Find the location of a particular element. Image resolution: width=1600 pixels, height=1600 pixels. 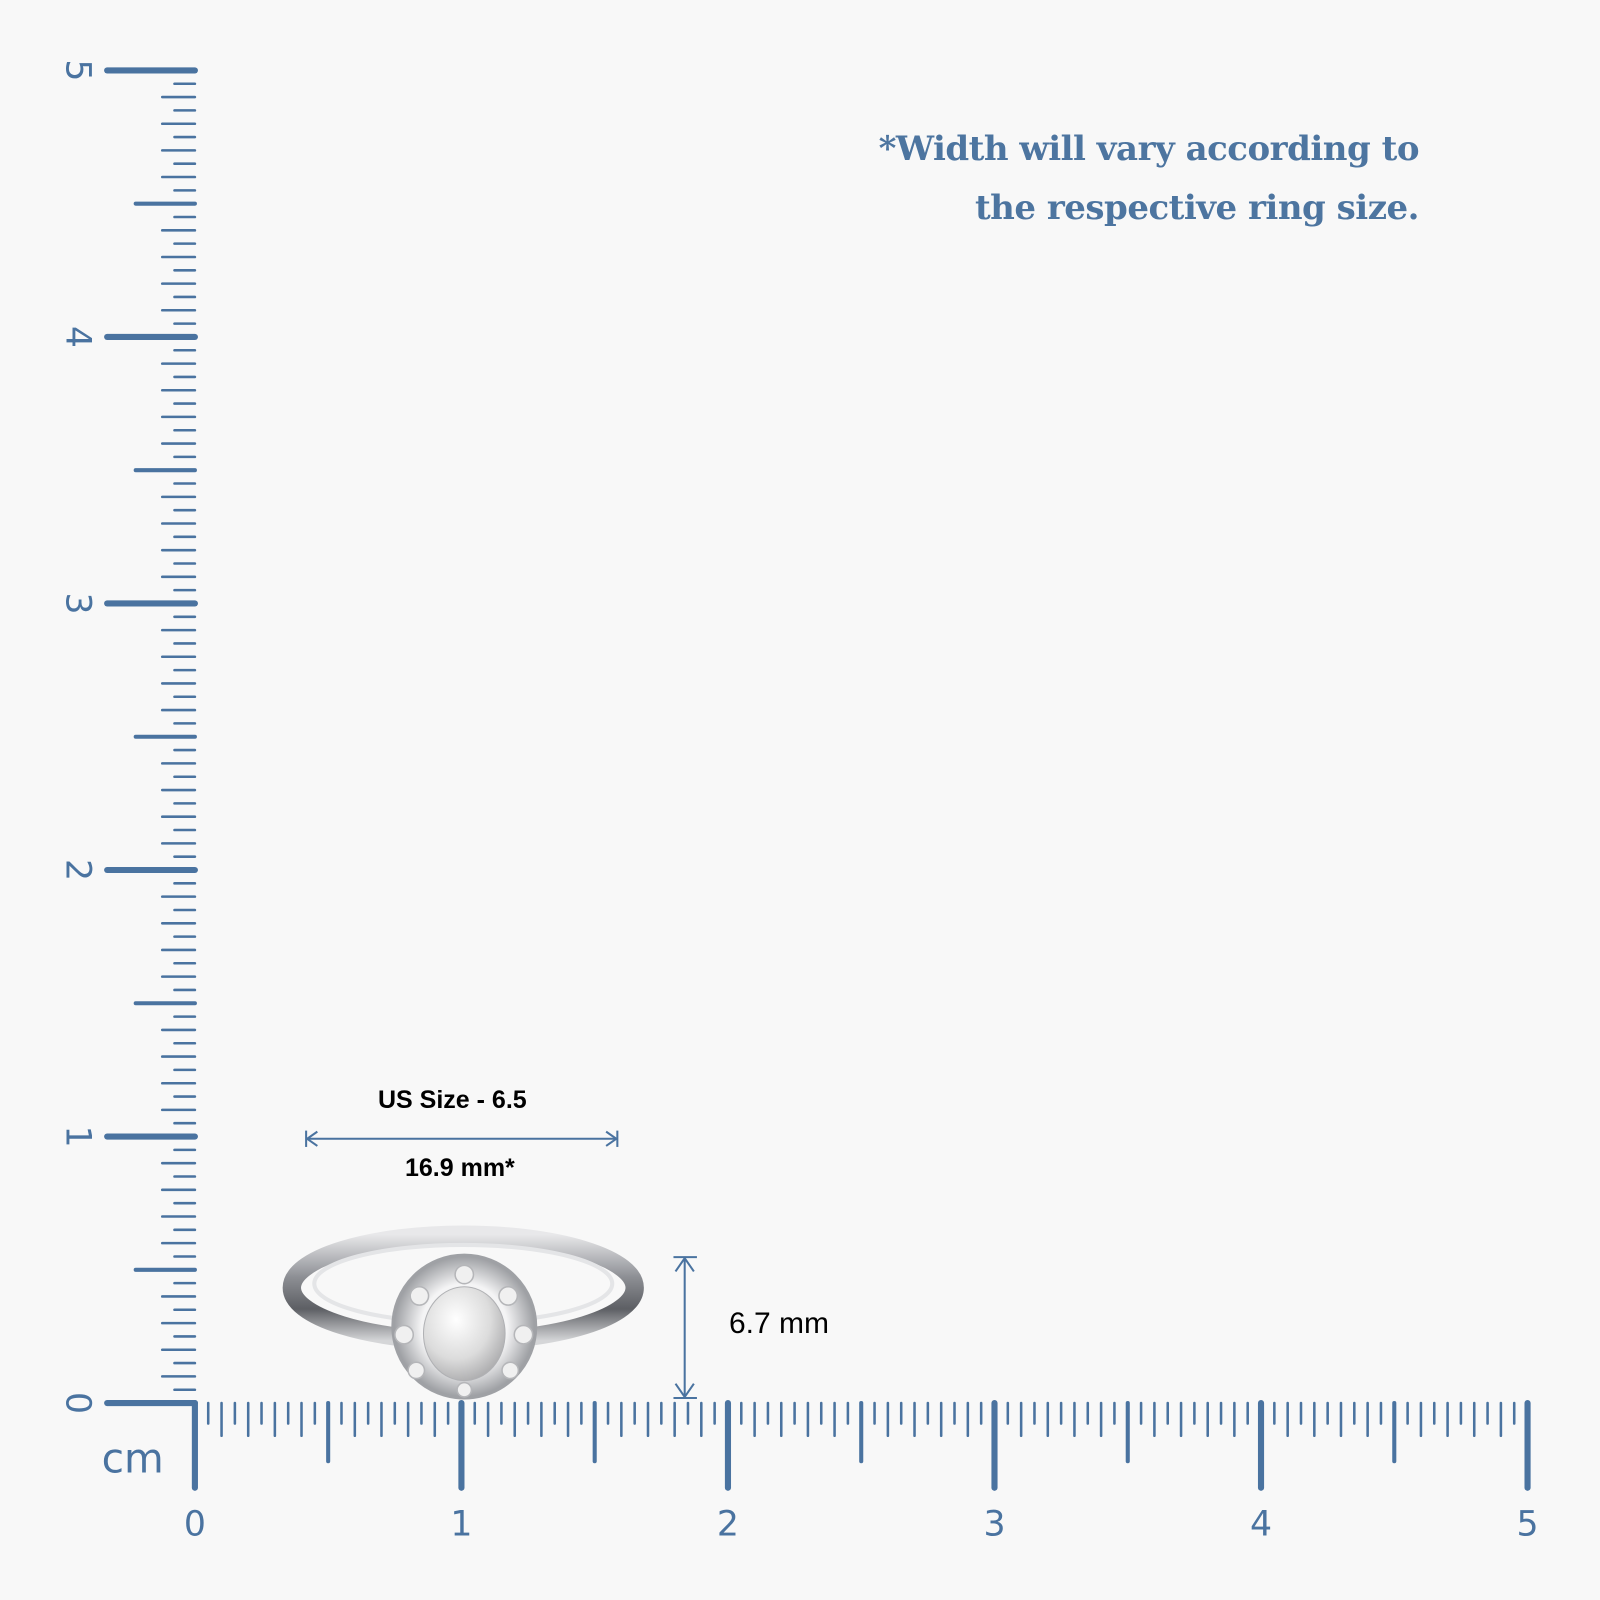

y-tick-label: 4 is located at coordinates (77, 337).